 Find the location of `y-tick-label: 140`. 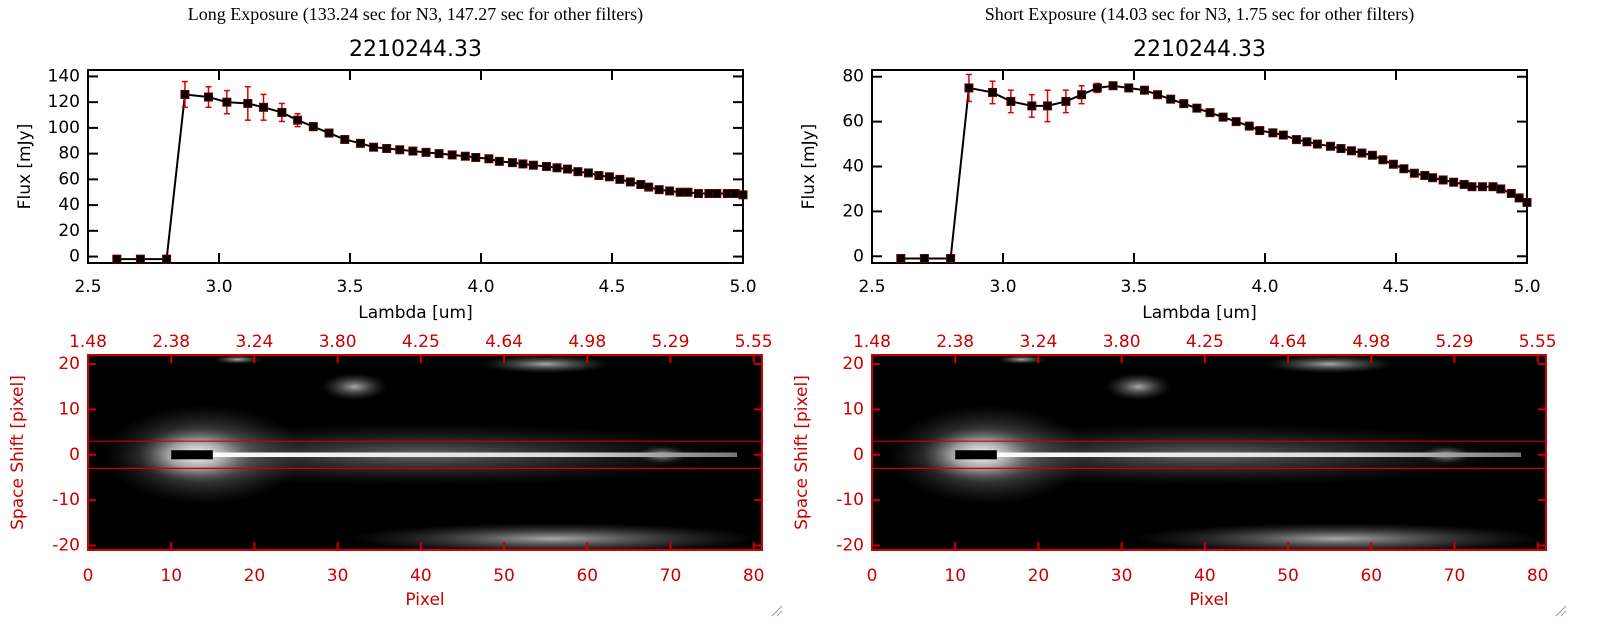

y-tick-label: 140 is located at coordinates (64, 76).